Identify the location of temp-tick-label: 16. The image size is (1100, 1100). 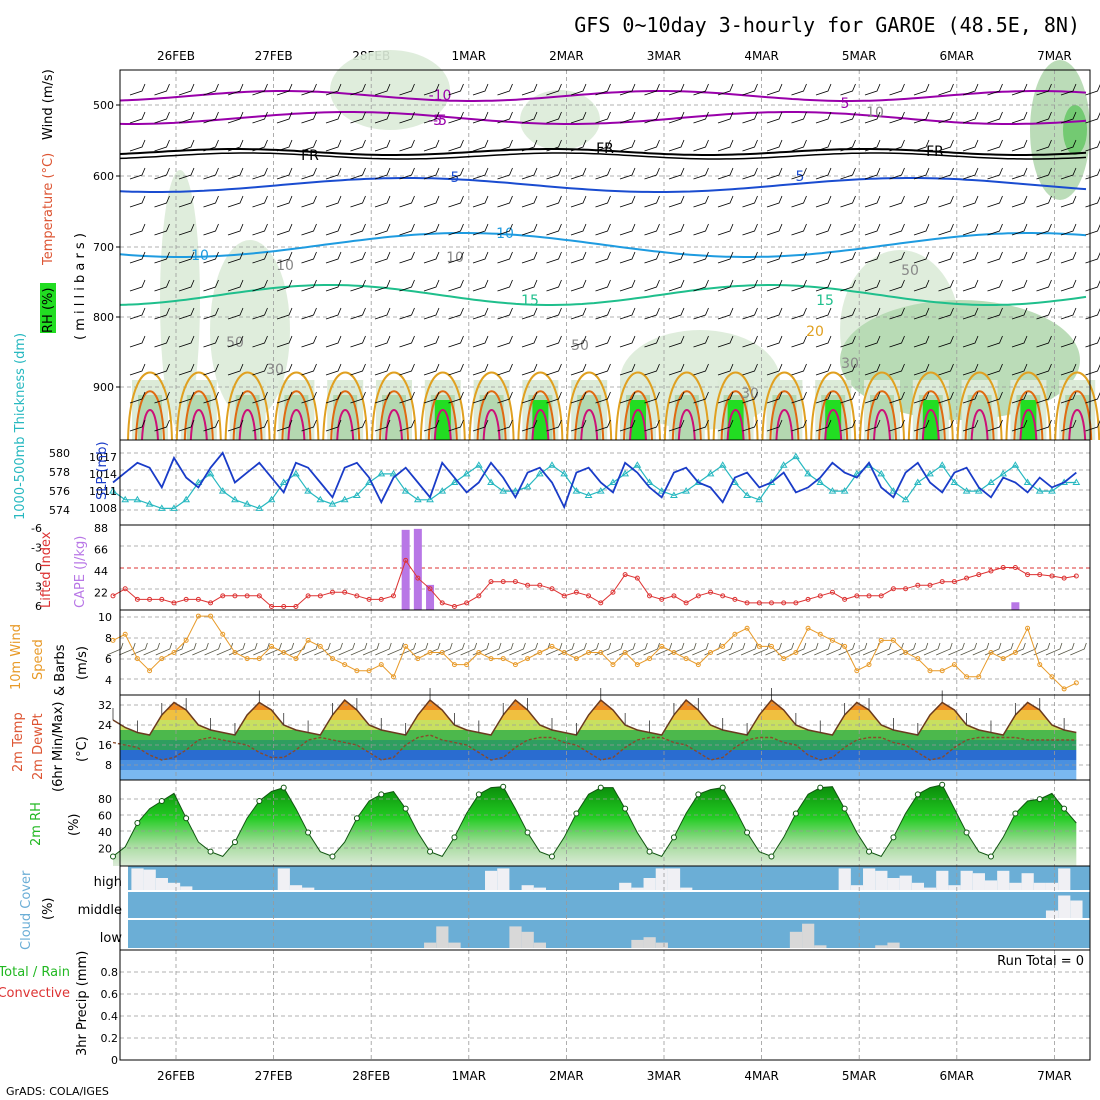
(105, 745).